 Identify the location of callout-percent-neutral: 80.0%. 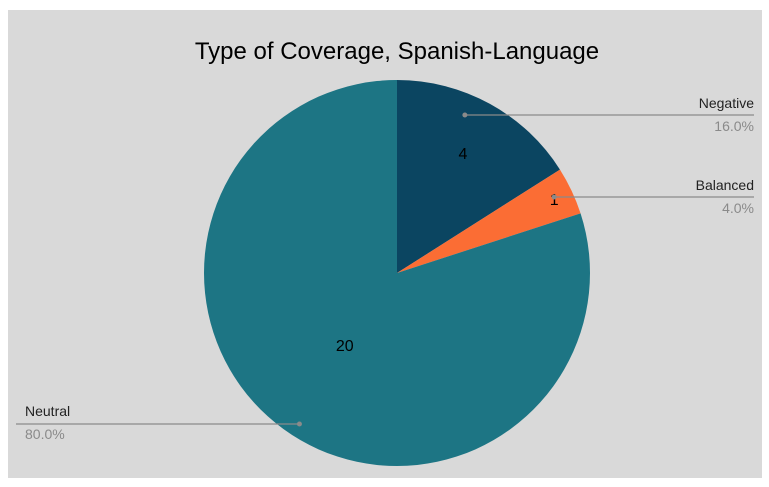
(45, 434).